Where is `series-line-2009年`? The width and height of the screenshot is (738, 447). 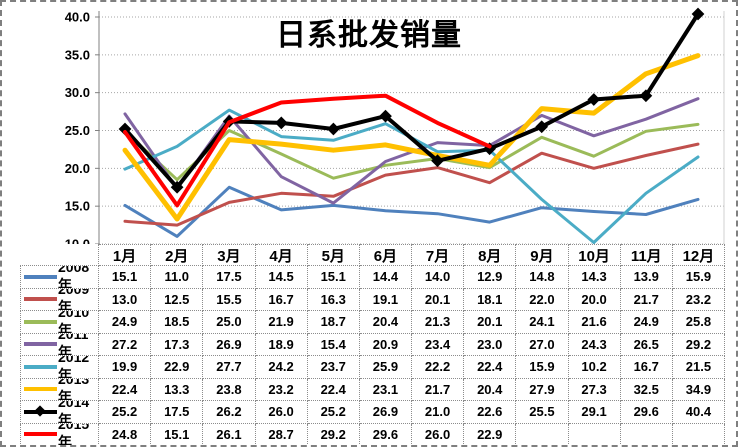
series-line-2009年 is located at coordinates (411, 184).